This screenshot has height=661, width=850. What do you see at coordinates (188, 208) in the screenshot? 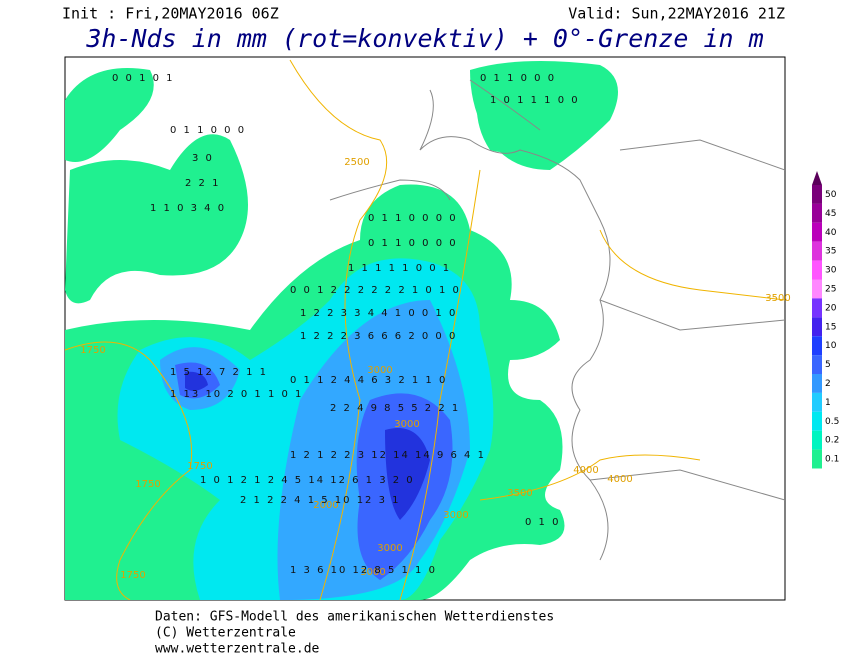
I see `precip-values: 1 1 0 3 4 0` at bounding box center [188, 208].